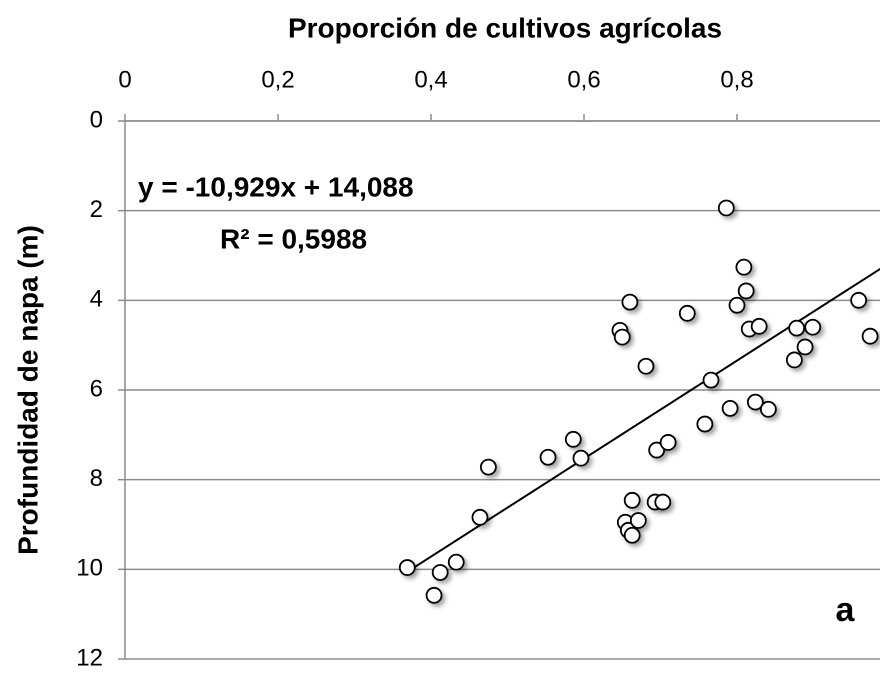 This screenshot has height=675, width=880. I want to click on panel-label: a, so click(846, 610).